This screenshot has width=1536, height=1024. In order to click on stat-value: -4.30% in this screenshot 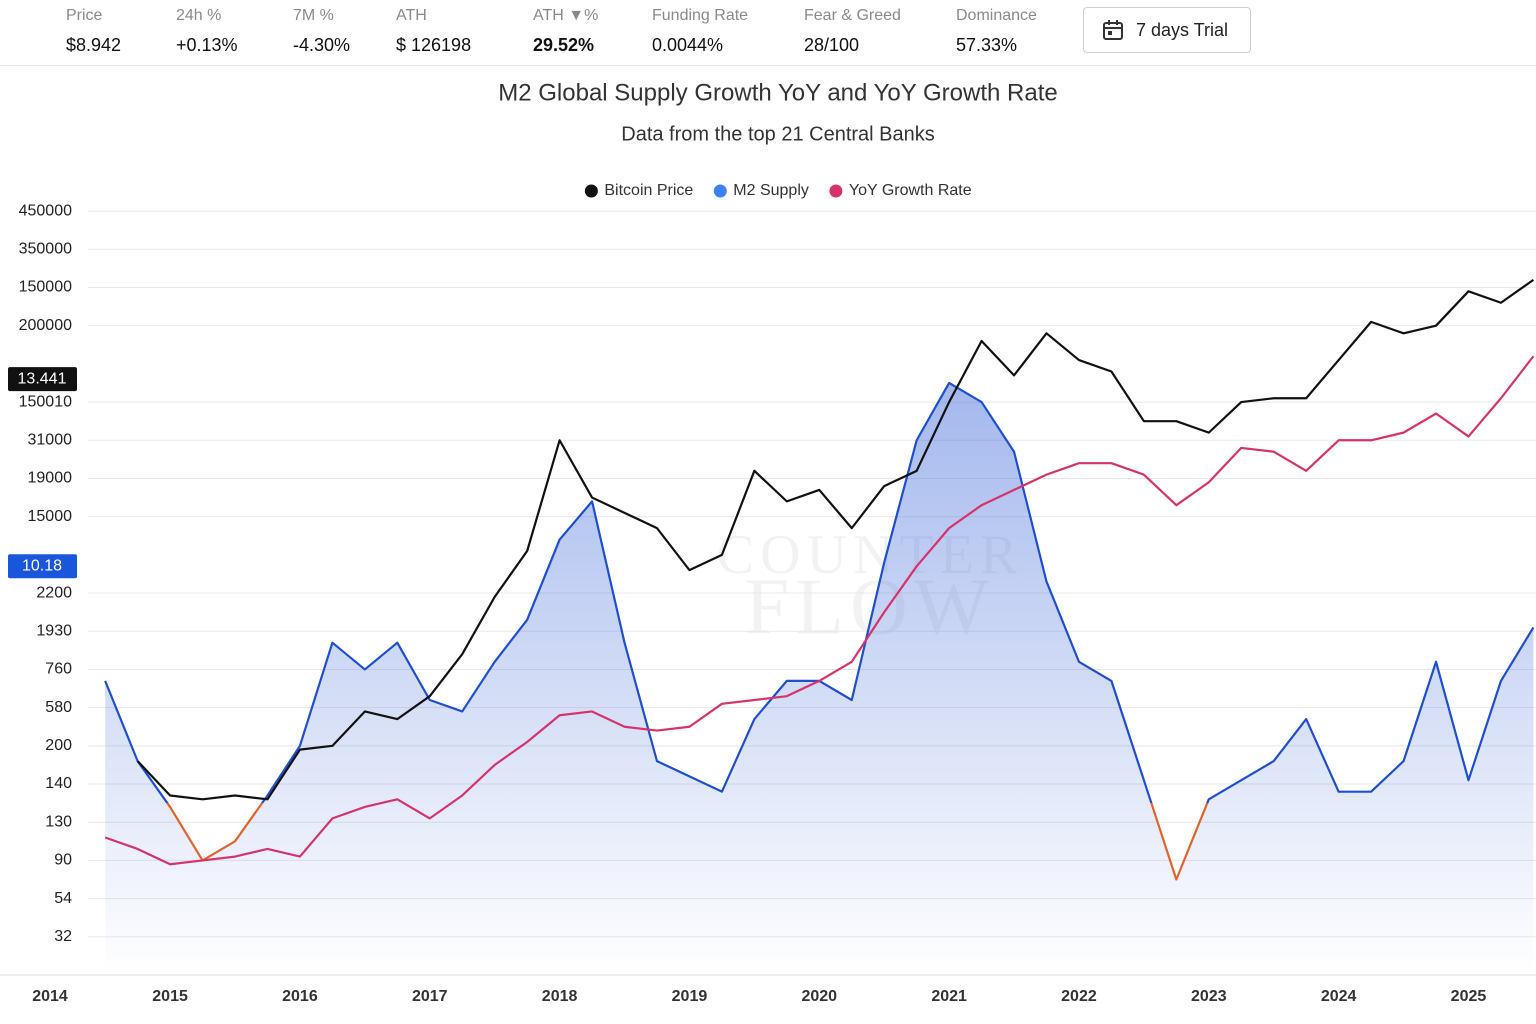, I will do `click(322, 45)`.